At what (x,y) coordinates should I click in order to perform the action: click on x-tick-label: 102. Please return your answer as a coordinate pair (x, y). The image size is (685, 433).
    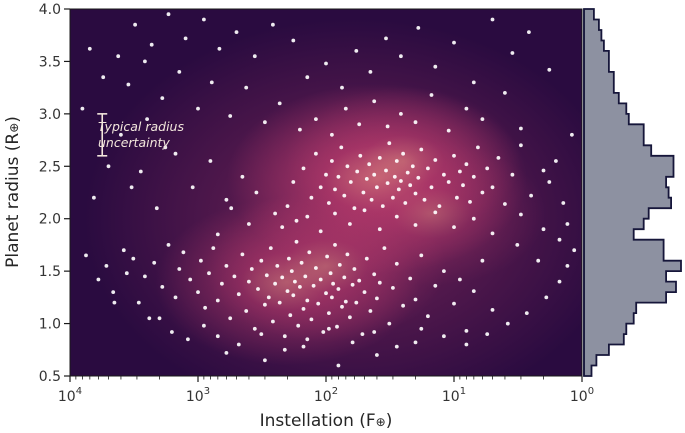
    Looking at the image, I should click on (326, 395).